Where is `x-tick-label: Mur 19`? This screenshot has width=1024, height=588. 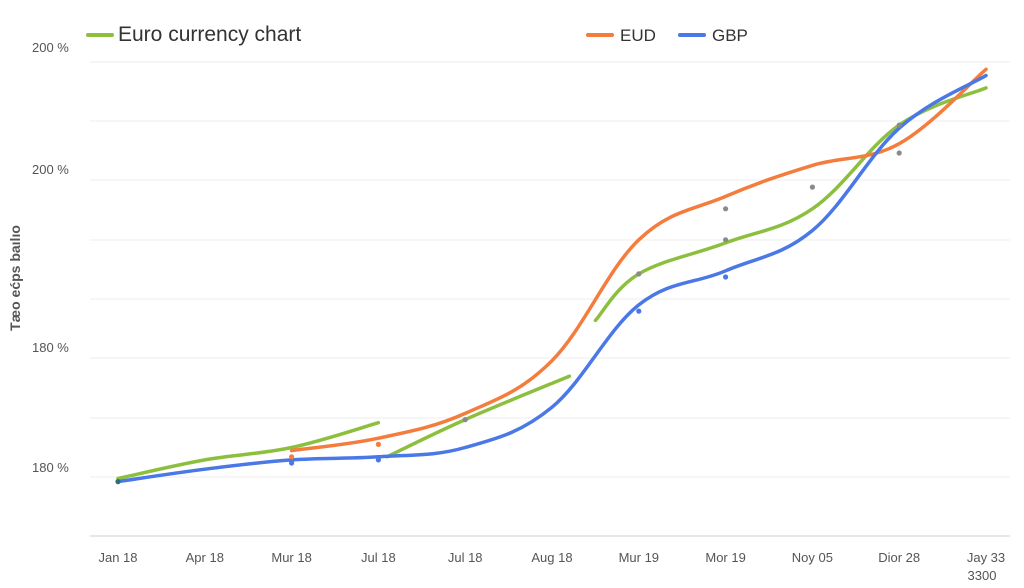
x-tick-label: Mur 19 is located at coordinates (639, 557).